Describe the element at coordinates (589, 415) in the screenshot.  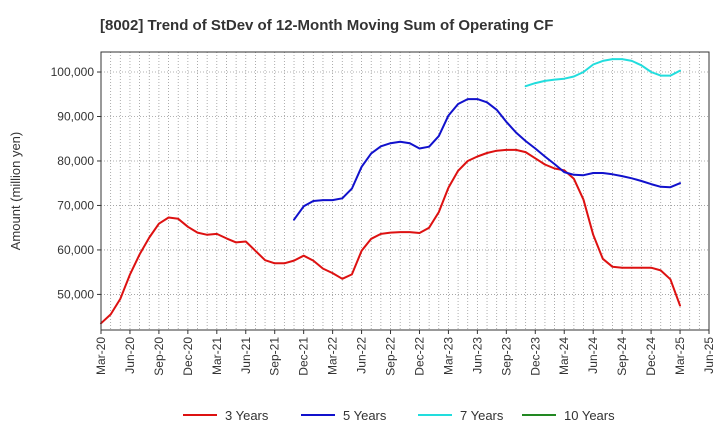
I see `legend-label-10-years: 10 Years` at that location.